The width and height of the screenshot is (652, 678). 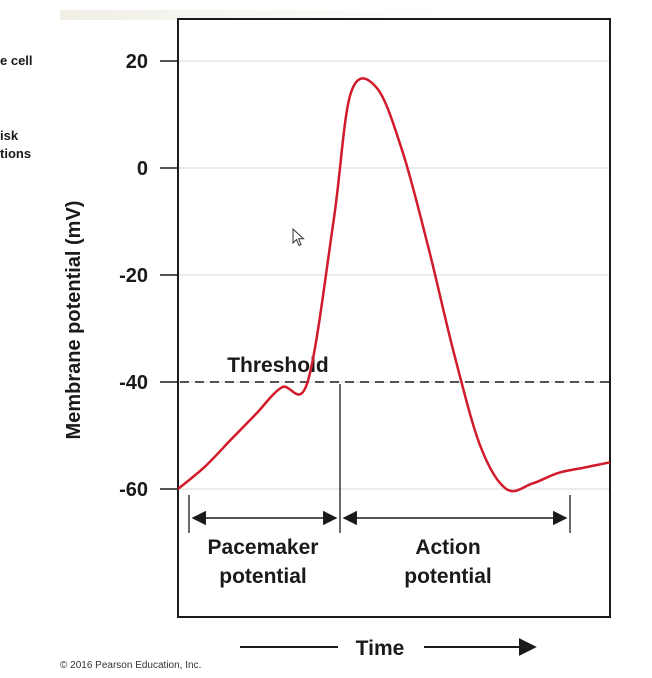 What do you see at coordinates (133, 383) in the screenshot?
I see `y-tick-label: -40` at bounding box center [133, 383].